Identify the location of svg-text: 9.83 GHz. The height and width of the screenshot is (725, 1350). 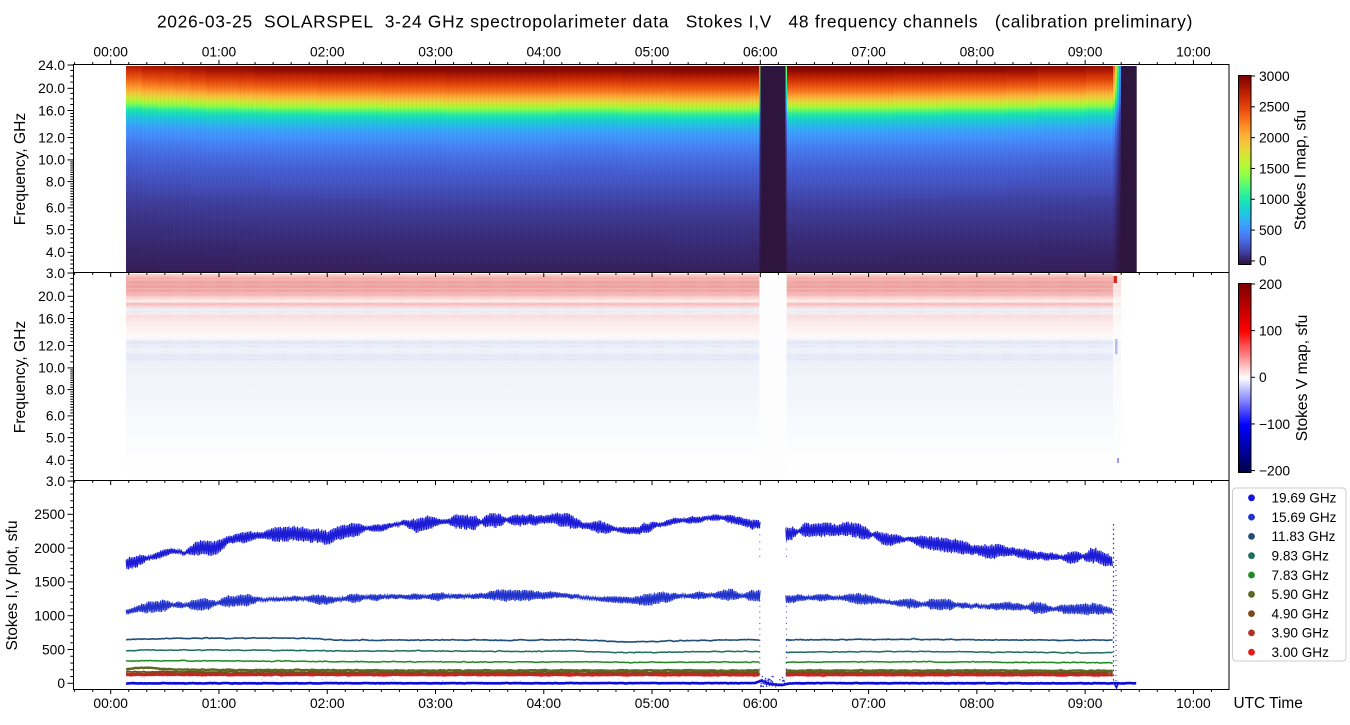
(1301, 556).